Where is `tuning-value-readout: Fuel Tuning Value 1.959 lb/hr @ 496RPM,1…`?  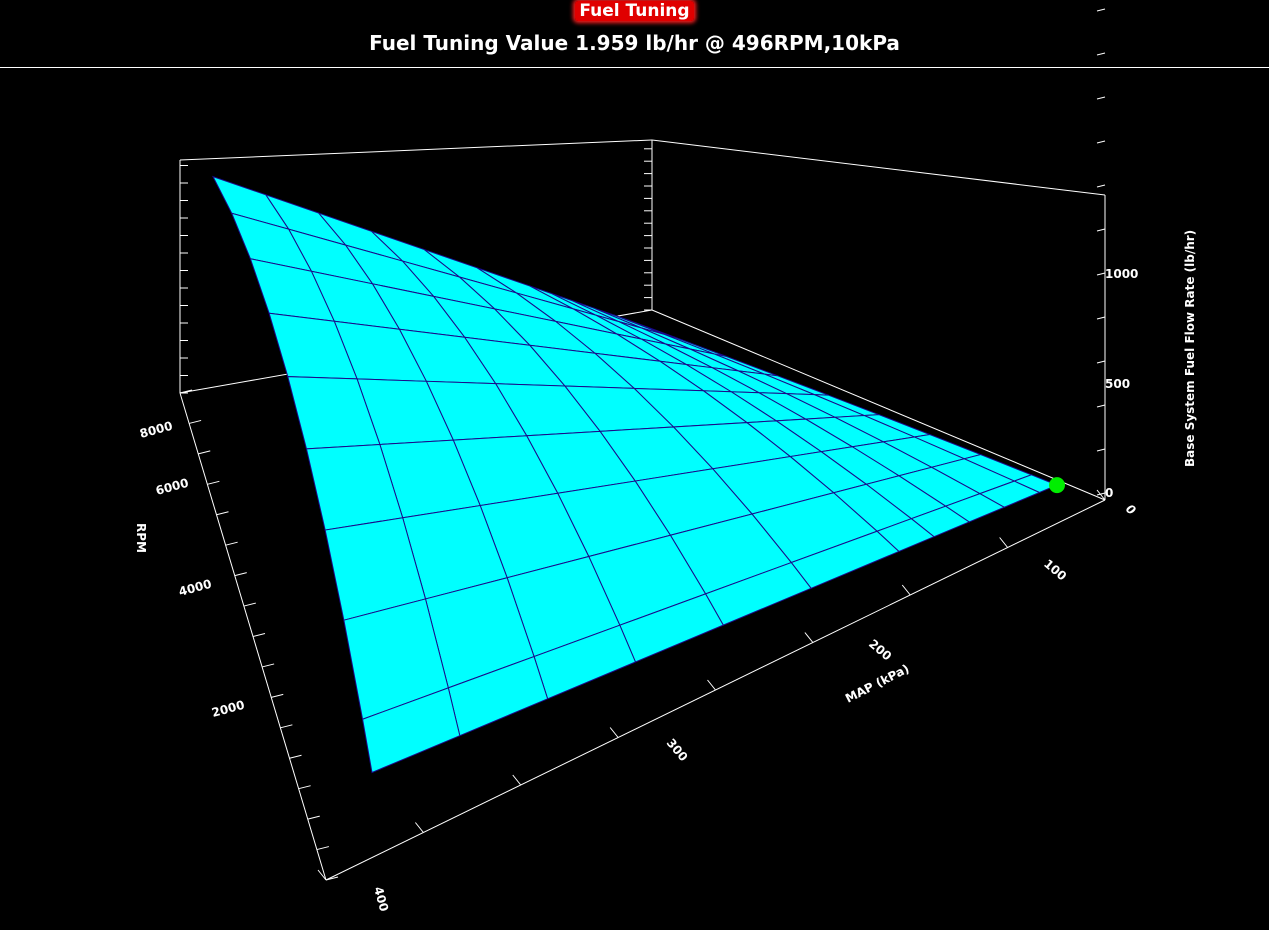 tuning-value-readout: Fuel Tuning Value 1.959 lb/hr @ 496RPM,1… is located at coordinates (634, 43).